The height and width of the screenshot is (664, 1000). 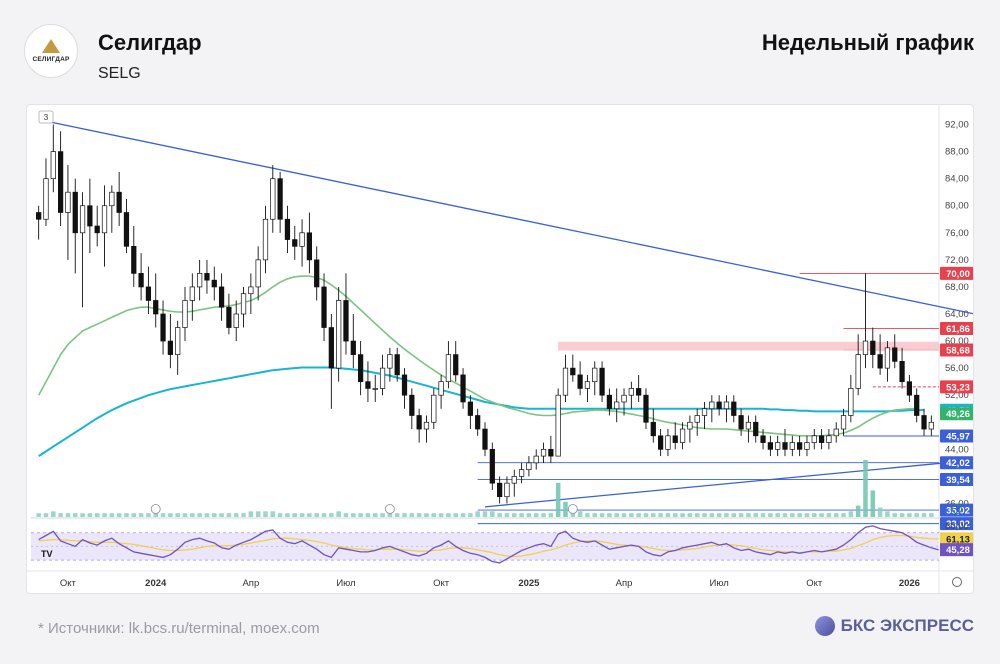 What do you see at coordinates (957, 582) in the screenshot?
I see `settings-gear-icon` at bounding box center [957, 582].